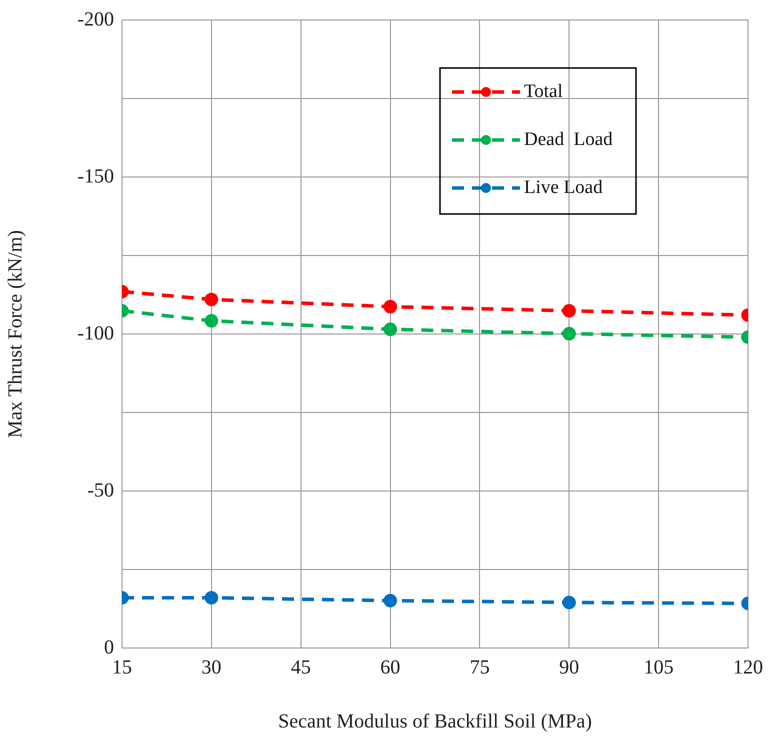 This screenshot has width=771, height=738. I want to click on legend-label: Total, so click(543, 91).